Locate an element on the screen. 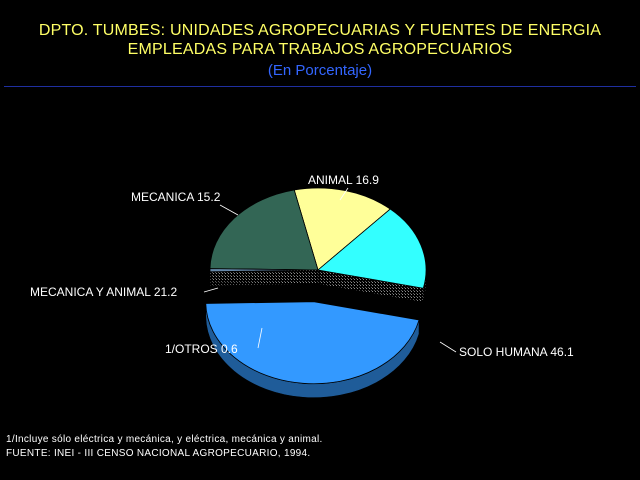 This screenshot has height=480, width=640. leader-line-1-otros is located at coordinates (260, 338).